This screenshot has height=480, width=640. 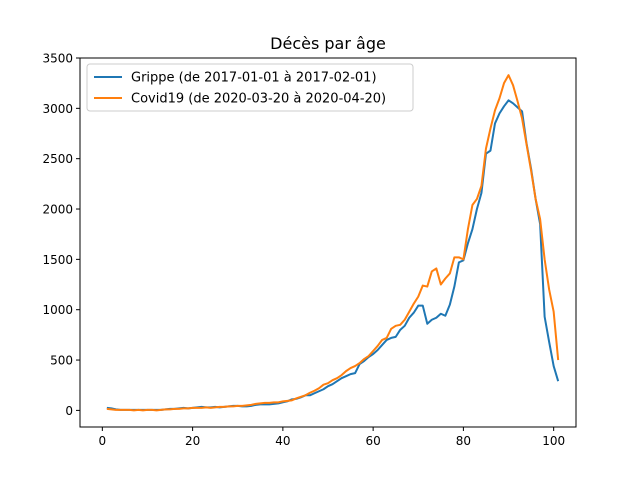 I want to click on legend-box, so click(x=250, y=87).